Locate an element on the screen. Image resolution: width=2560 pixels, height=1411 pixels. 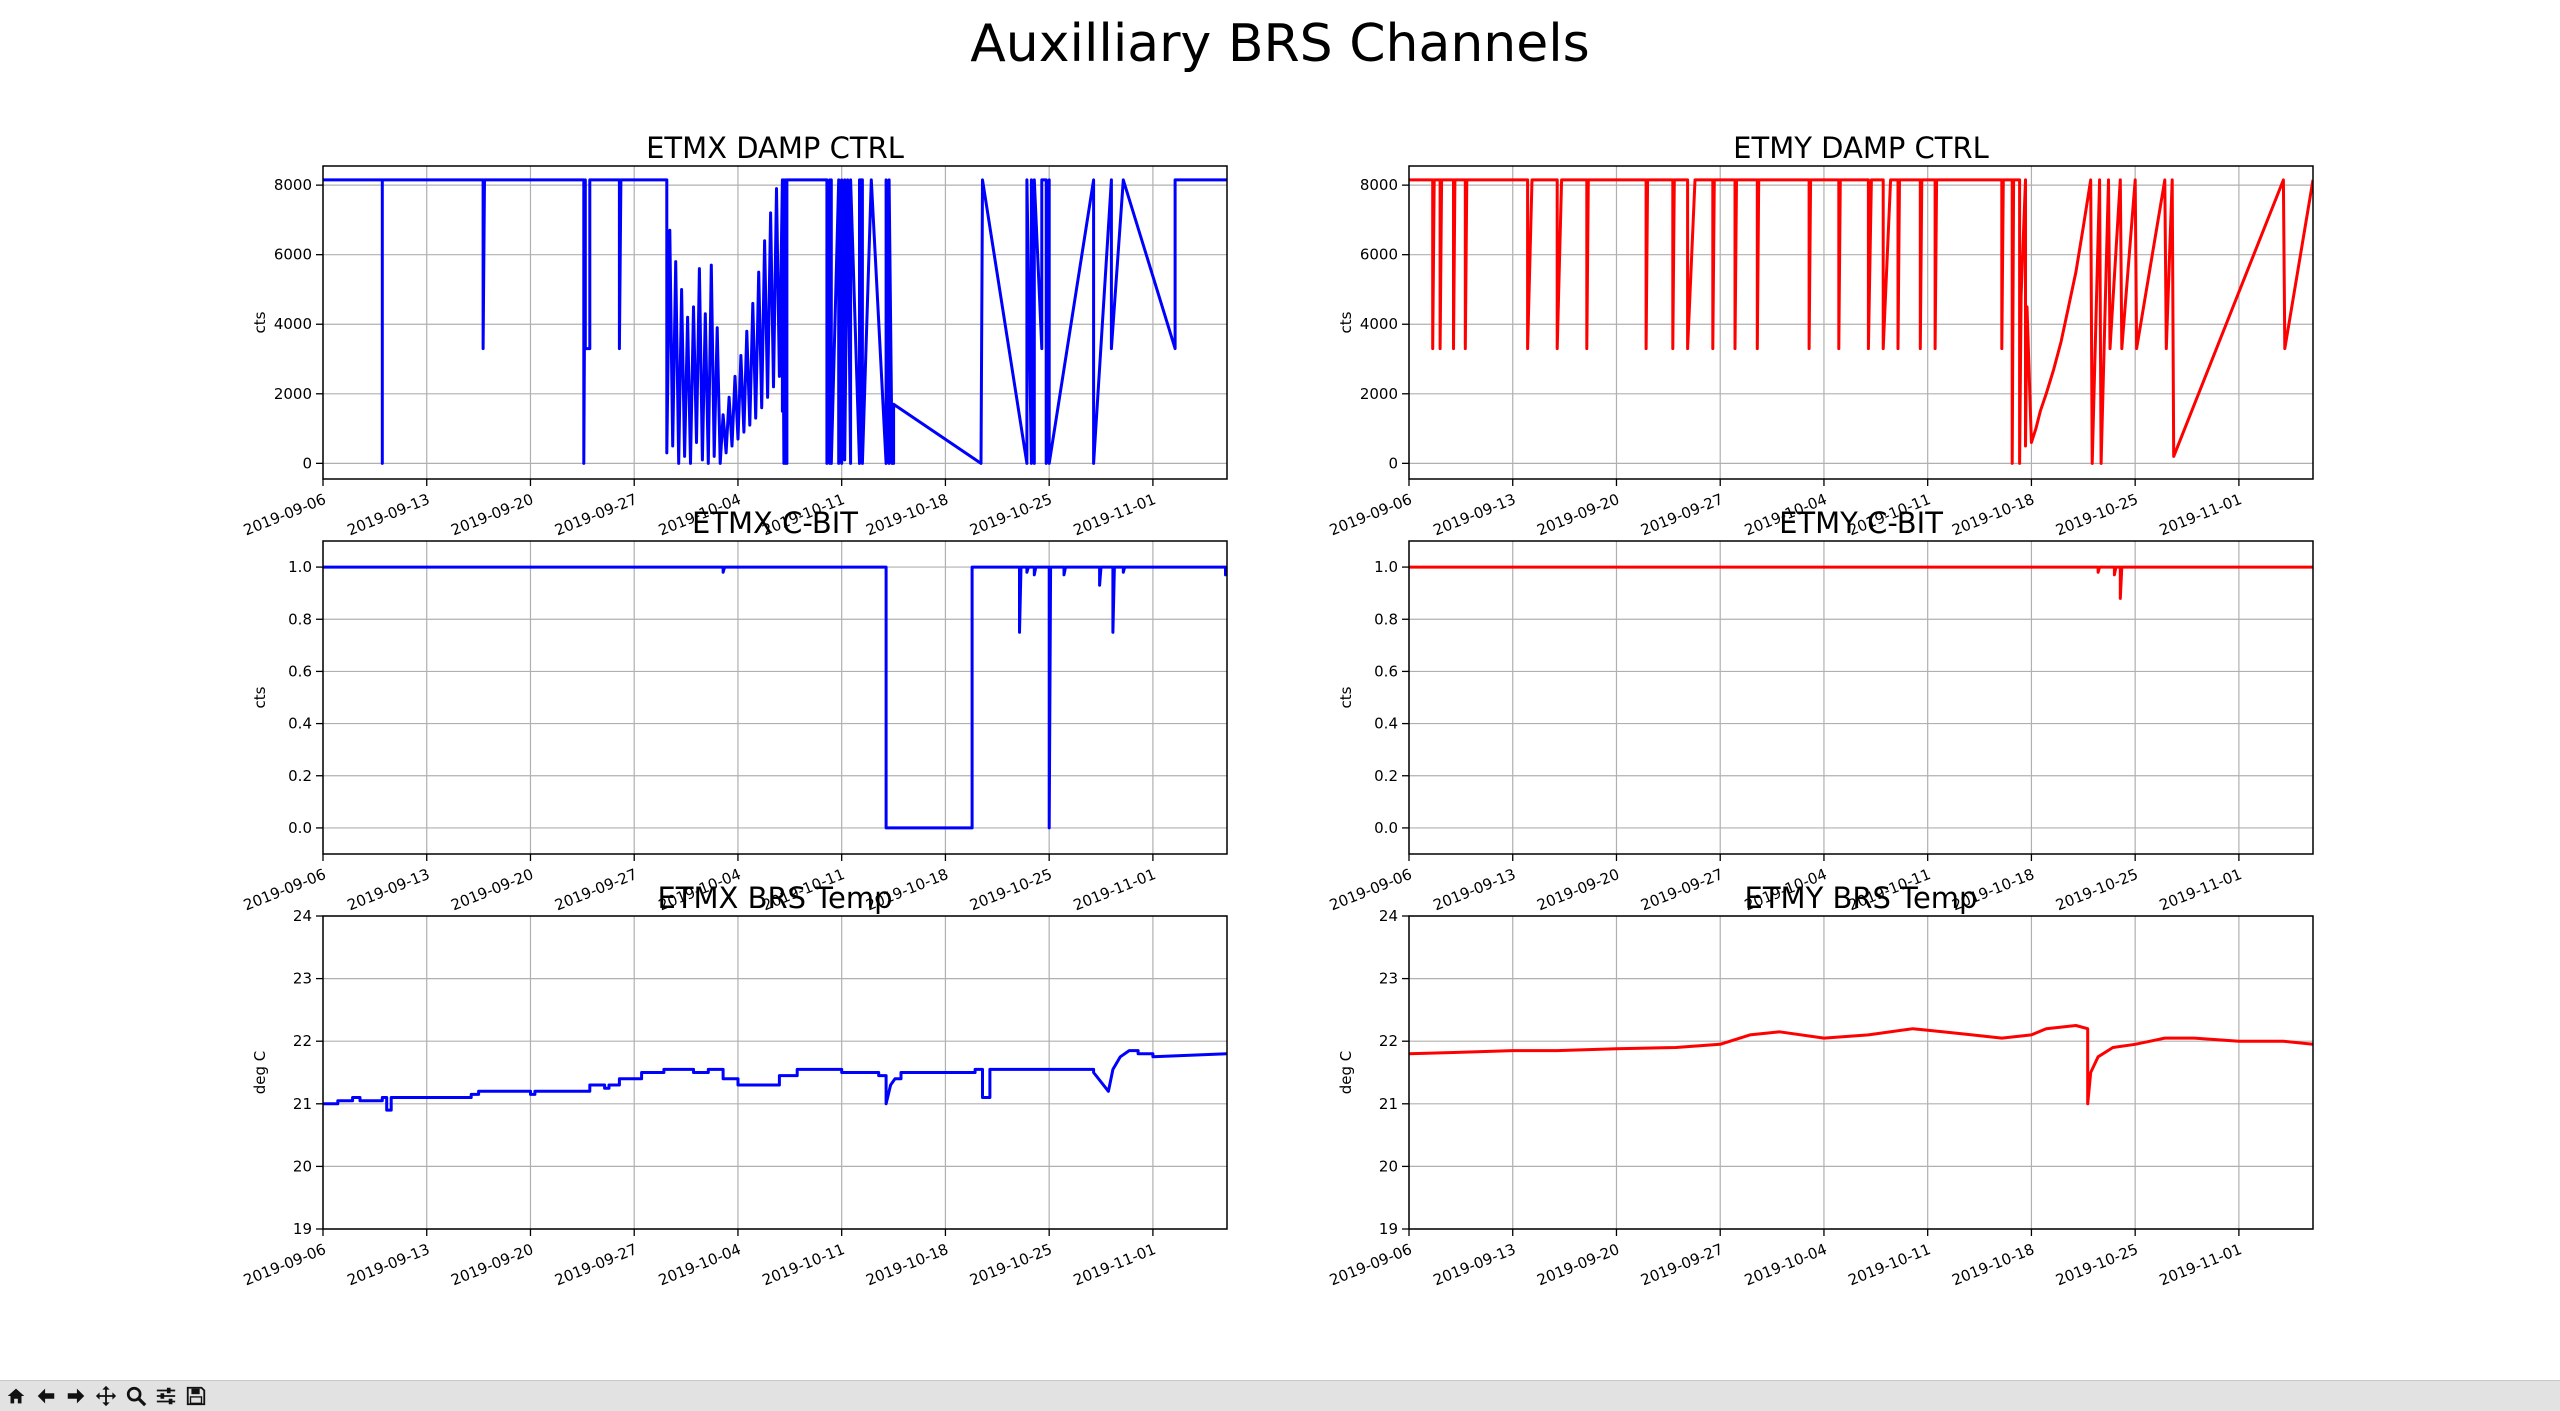
navigation-toolbar is located at coordinates (1280, 1395).